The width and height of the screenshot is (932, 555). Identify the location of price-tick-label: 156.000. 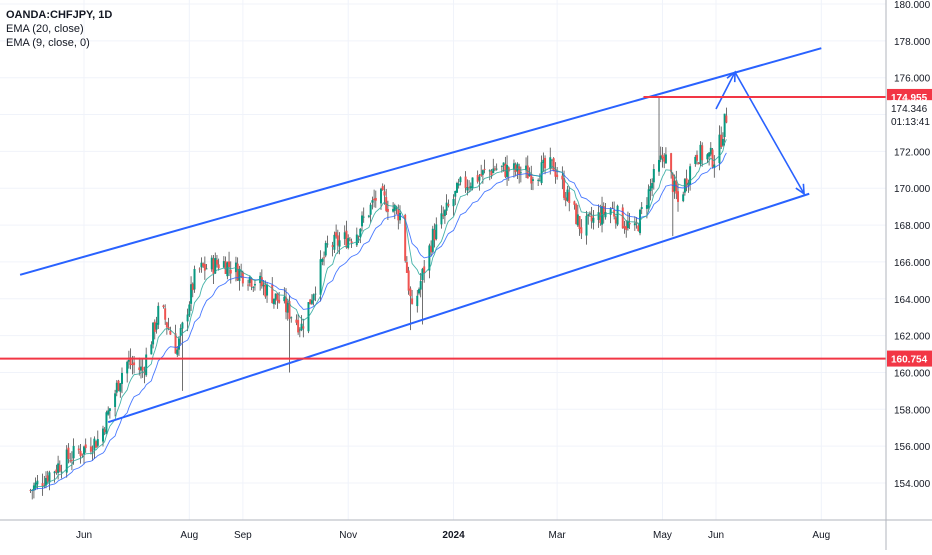
(912, 447).